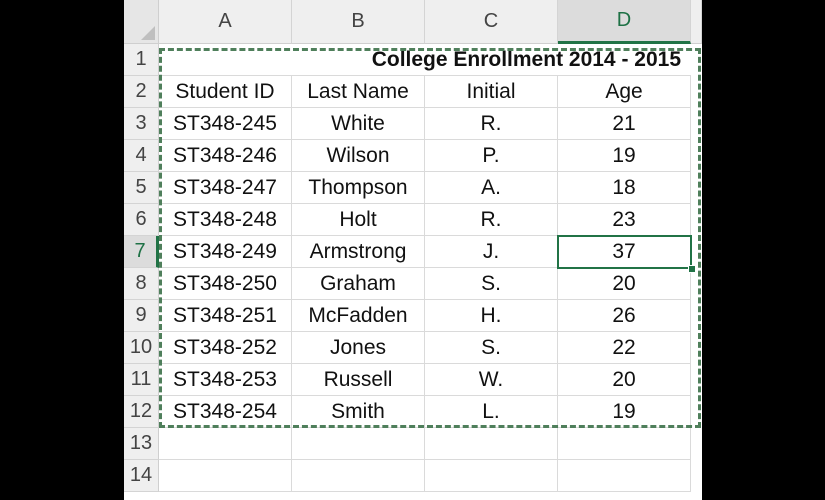  What do you see at coordinates (358, 92) in the screenshot?
I see `header-cell: Last Name` at bounding box center [358, 92].